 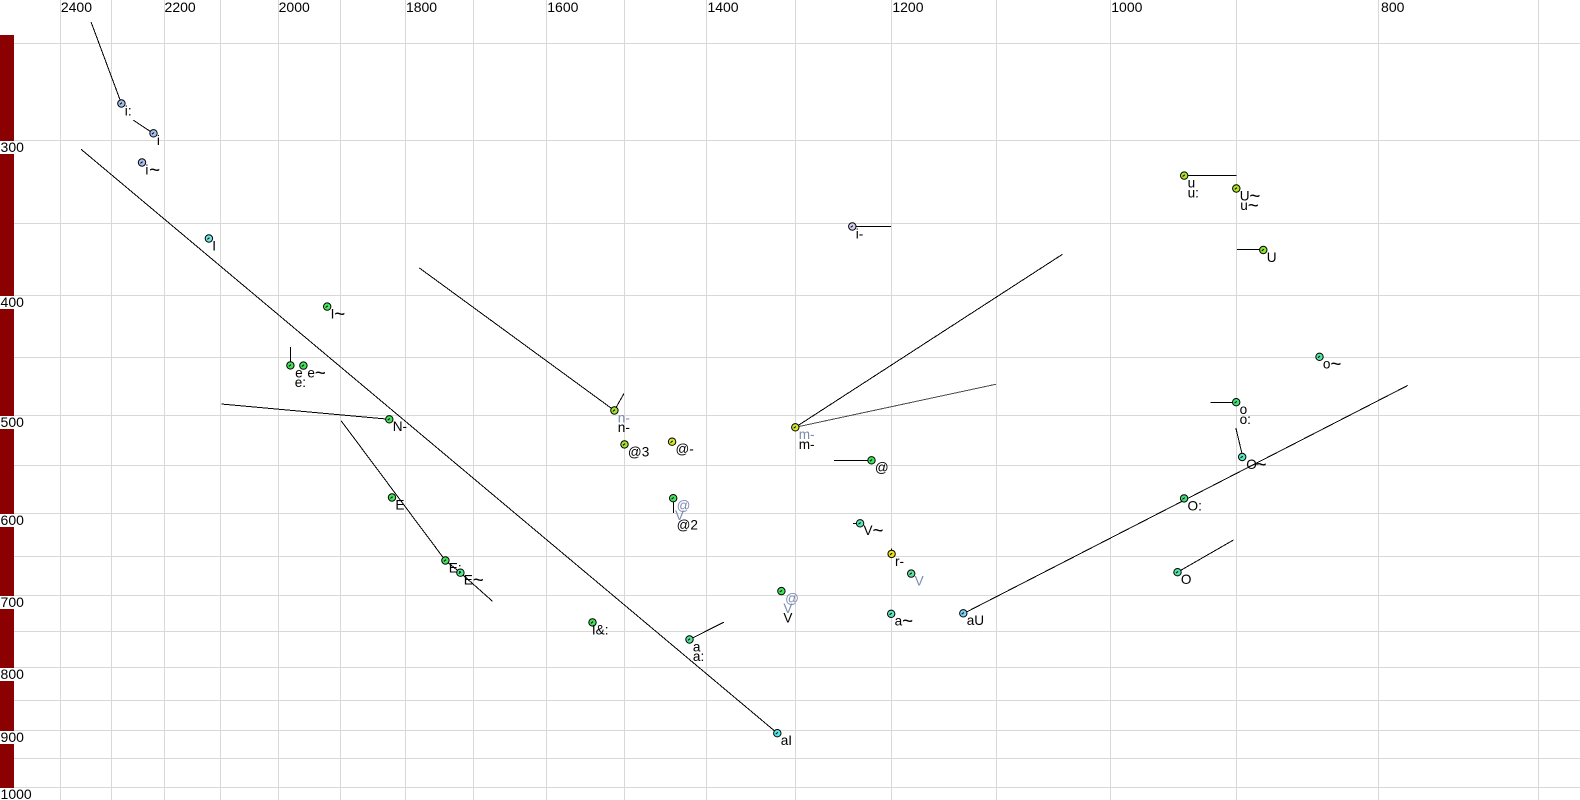 What do you see at coordinates (899, 561) in the screenshot?
I see `svg-text: r-` at bounding box center [899, 561].